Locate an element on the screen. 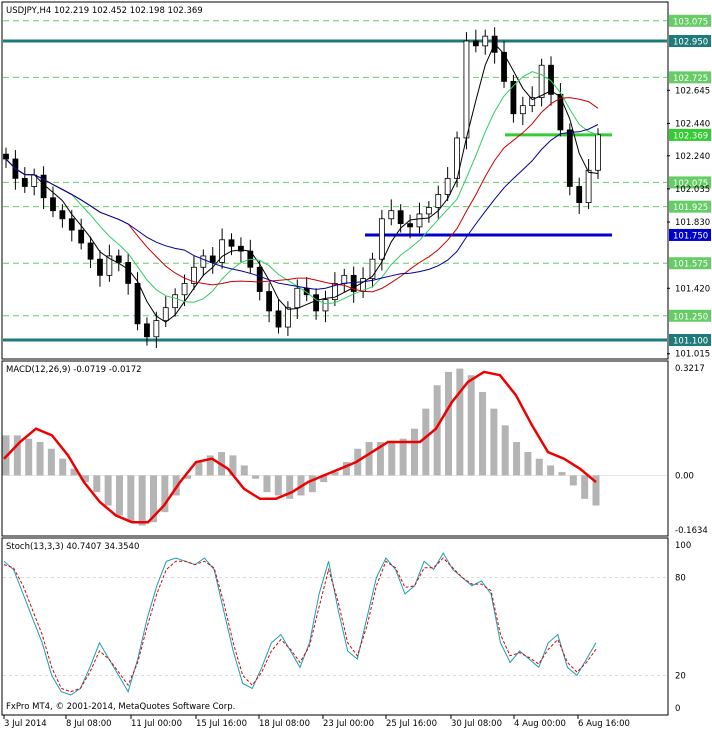 This screenshot has width=712, height=732. macd-tick-label: -0.1634 is located at coordinates (691, 531).